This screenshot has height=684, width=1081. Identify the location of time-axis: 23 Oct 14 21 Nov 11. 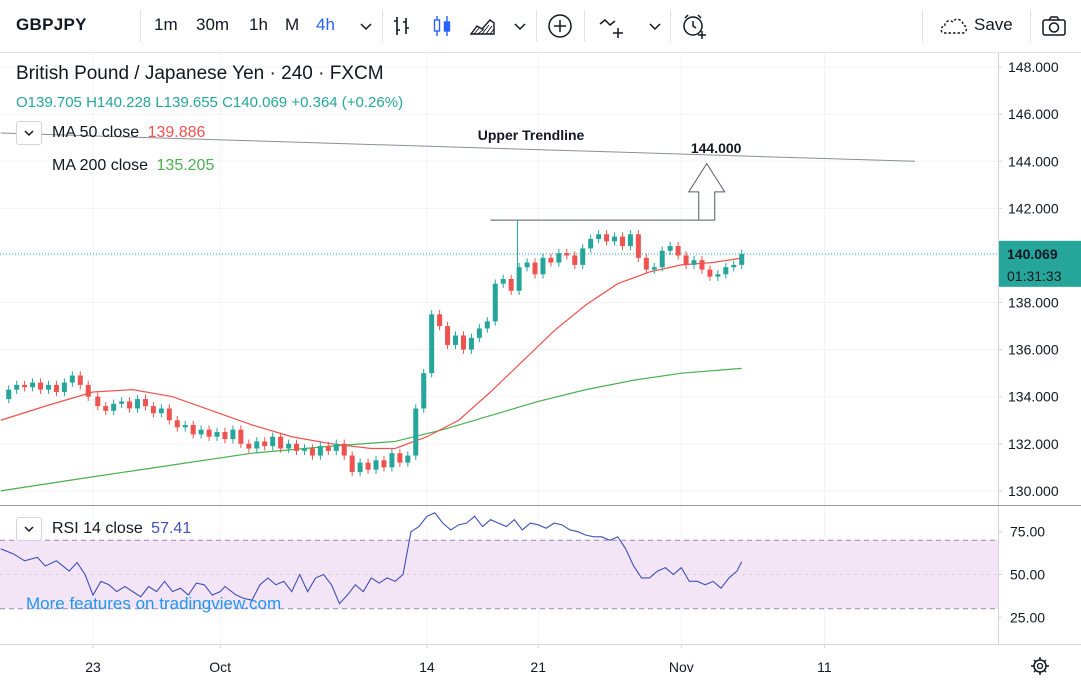
(458, 659).